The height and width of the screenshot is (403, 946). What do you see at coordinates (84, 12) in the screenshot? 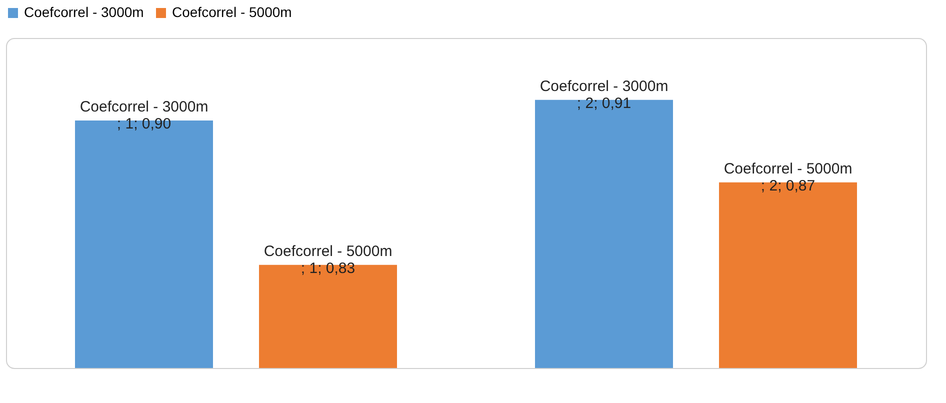
I see `legend-label: Coefcorrel - 3000m` at bounding box center [84, 12].